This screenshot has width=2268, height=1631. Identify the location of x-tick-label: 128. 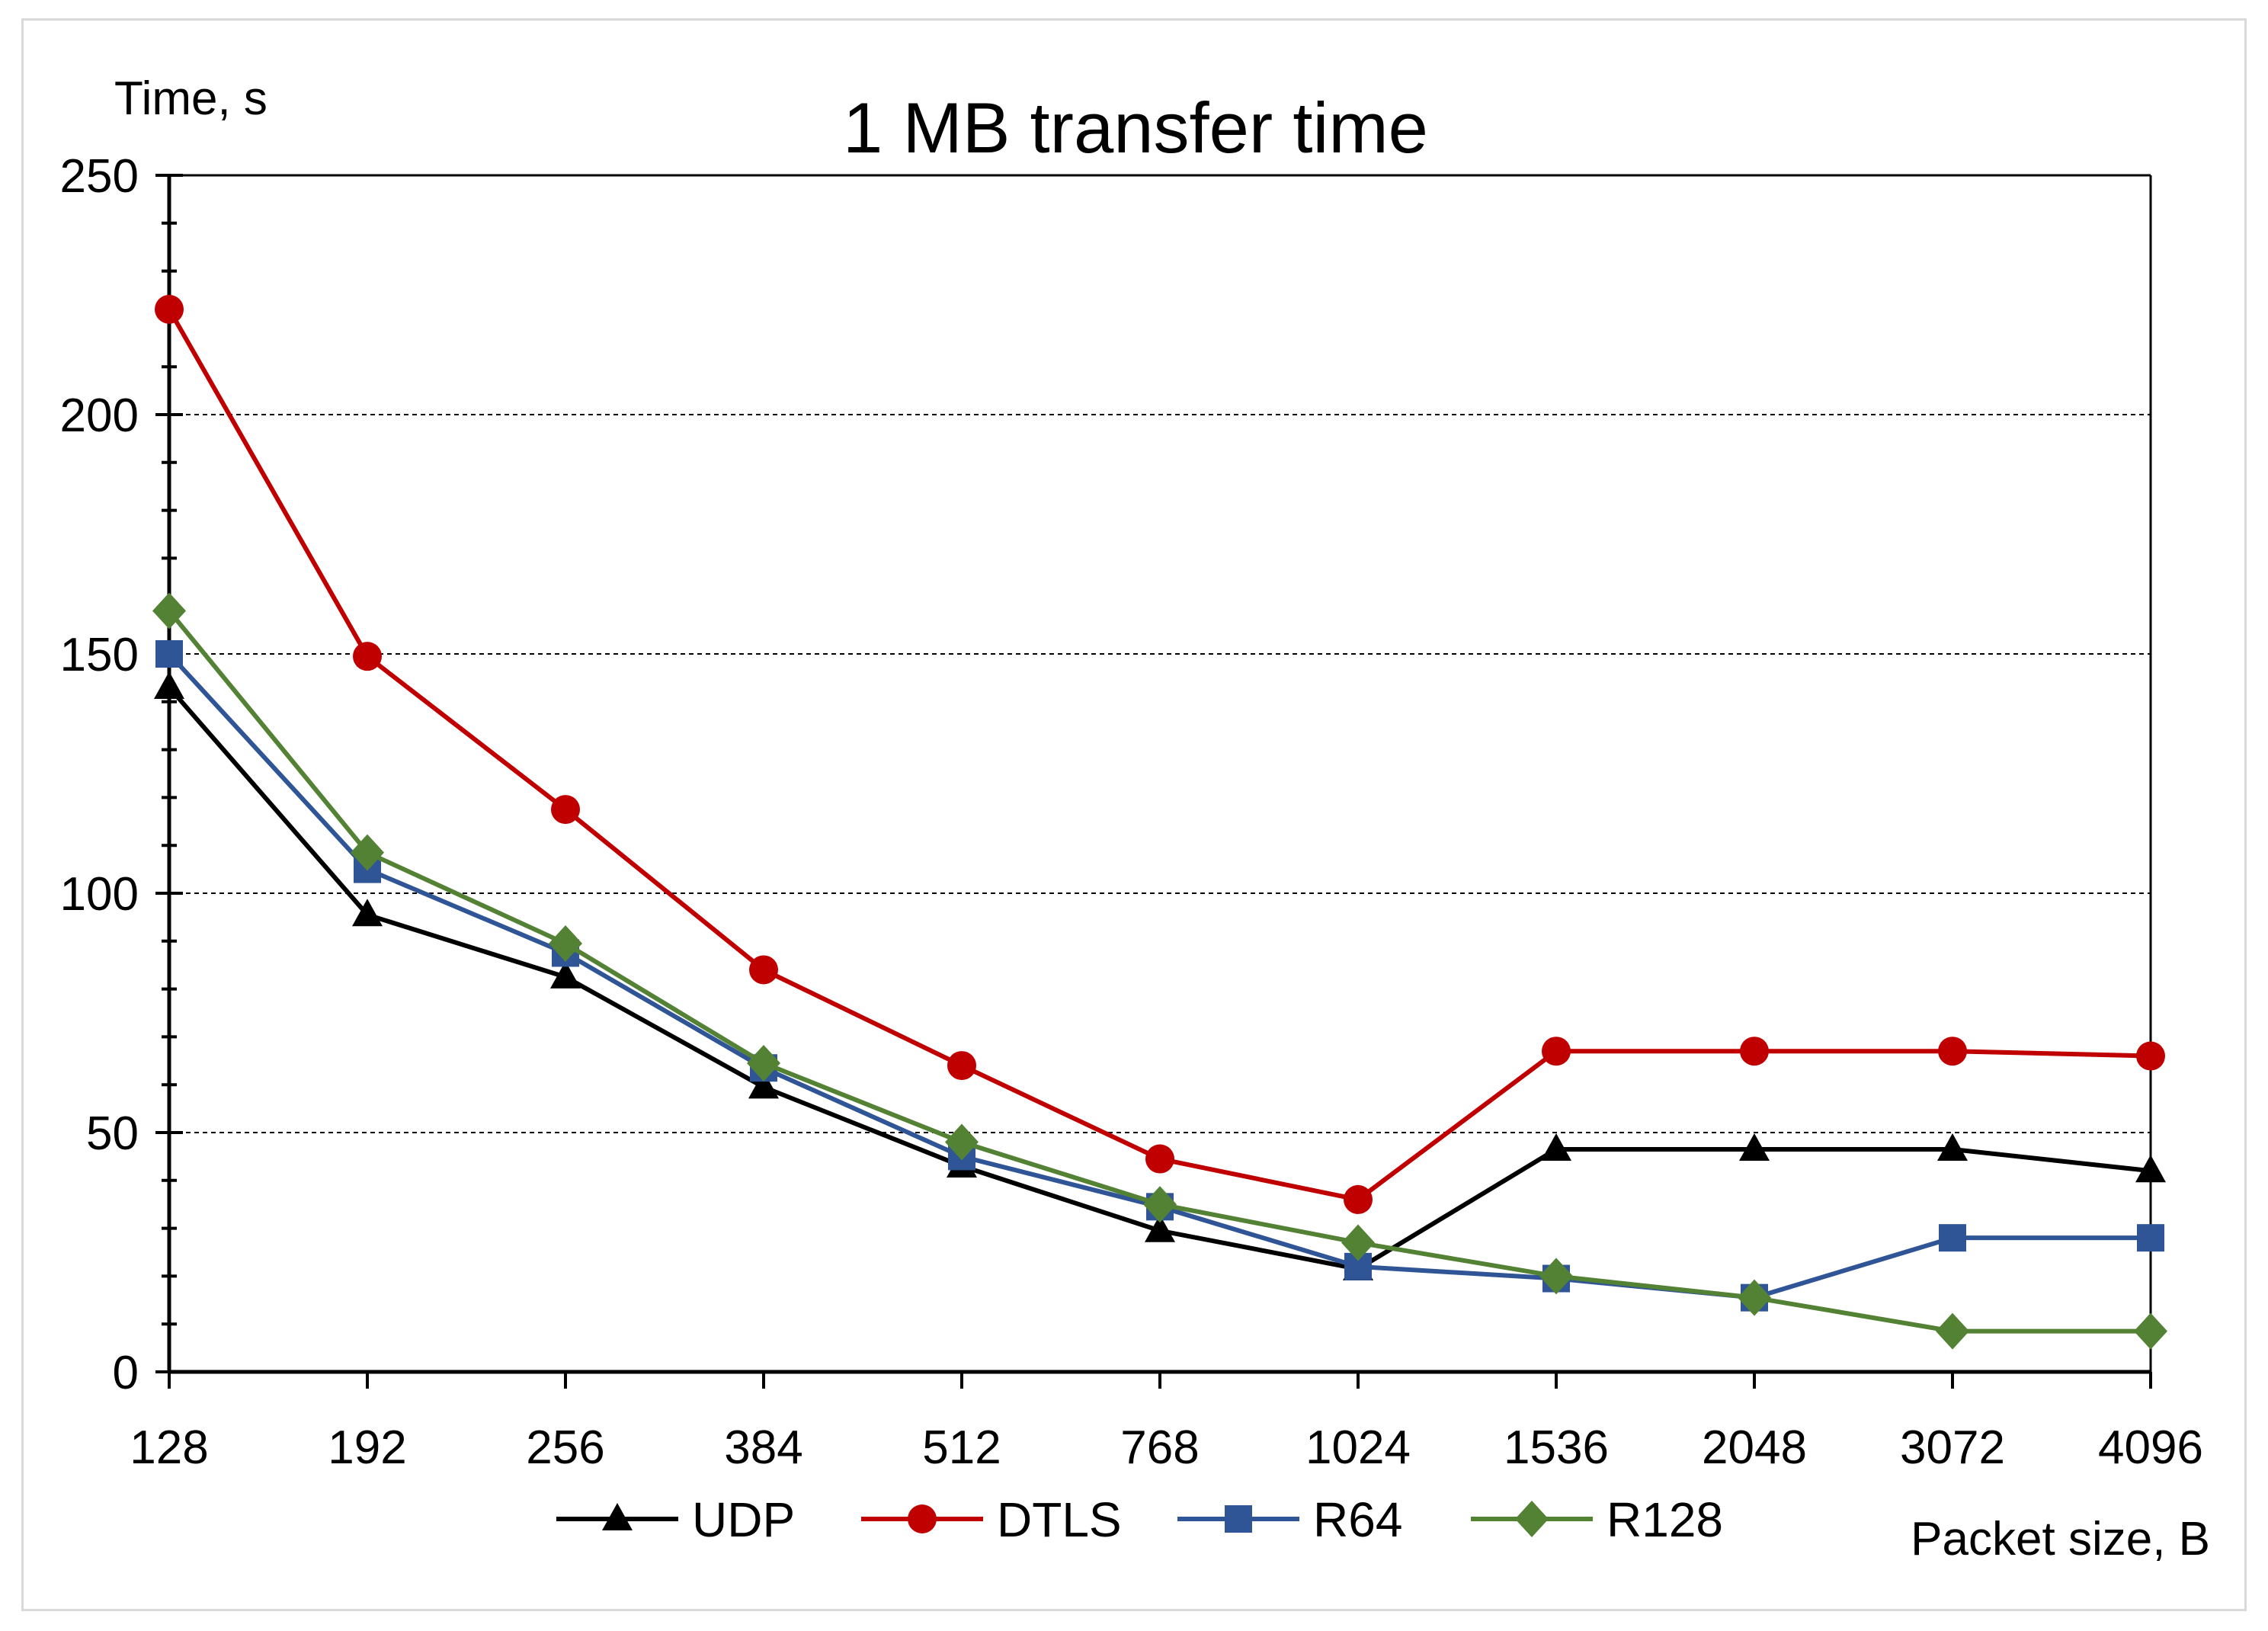
(169, 1447).